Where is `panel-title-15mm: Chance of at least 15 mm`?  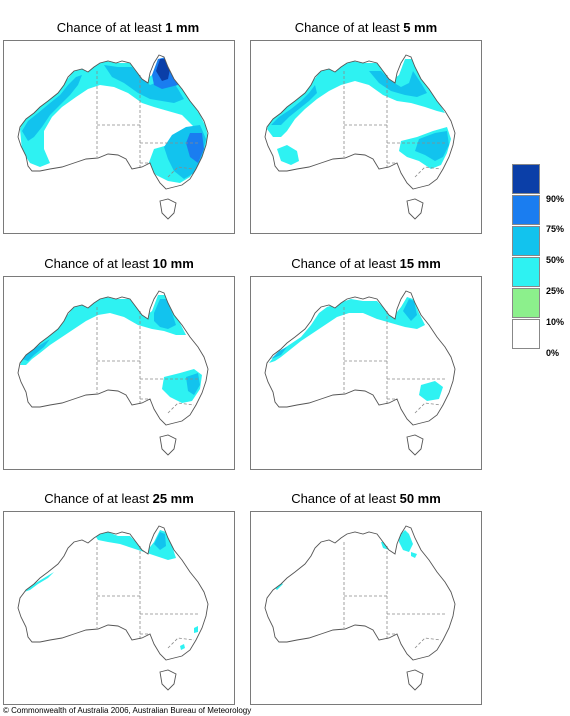 panel-title-15mm: Chance of at least 15 mm is located at coordinates (366, 263).